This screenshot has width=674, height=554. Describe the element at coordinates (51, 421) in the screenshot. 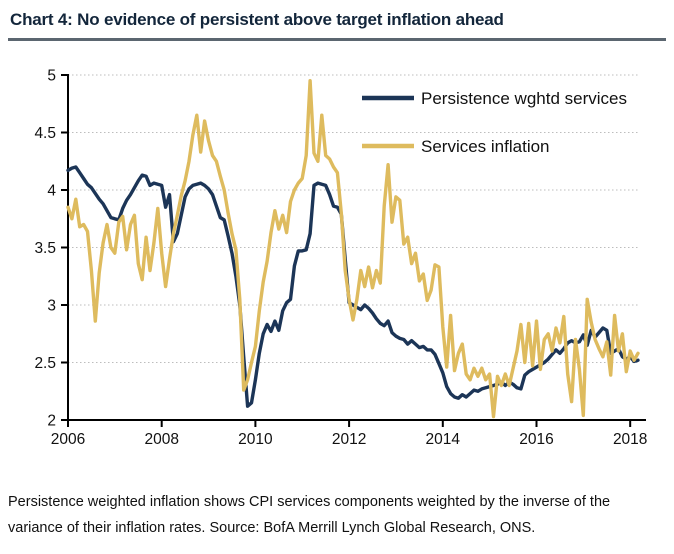

I see `y-tick-label: 2` at that location.